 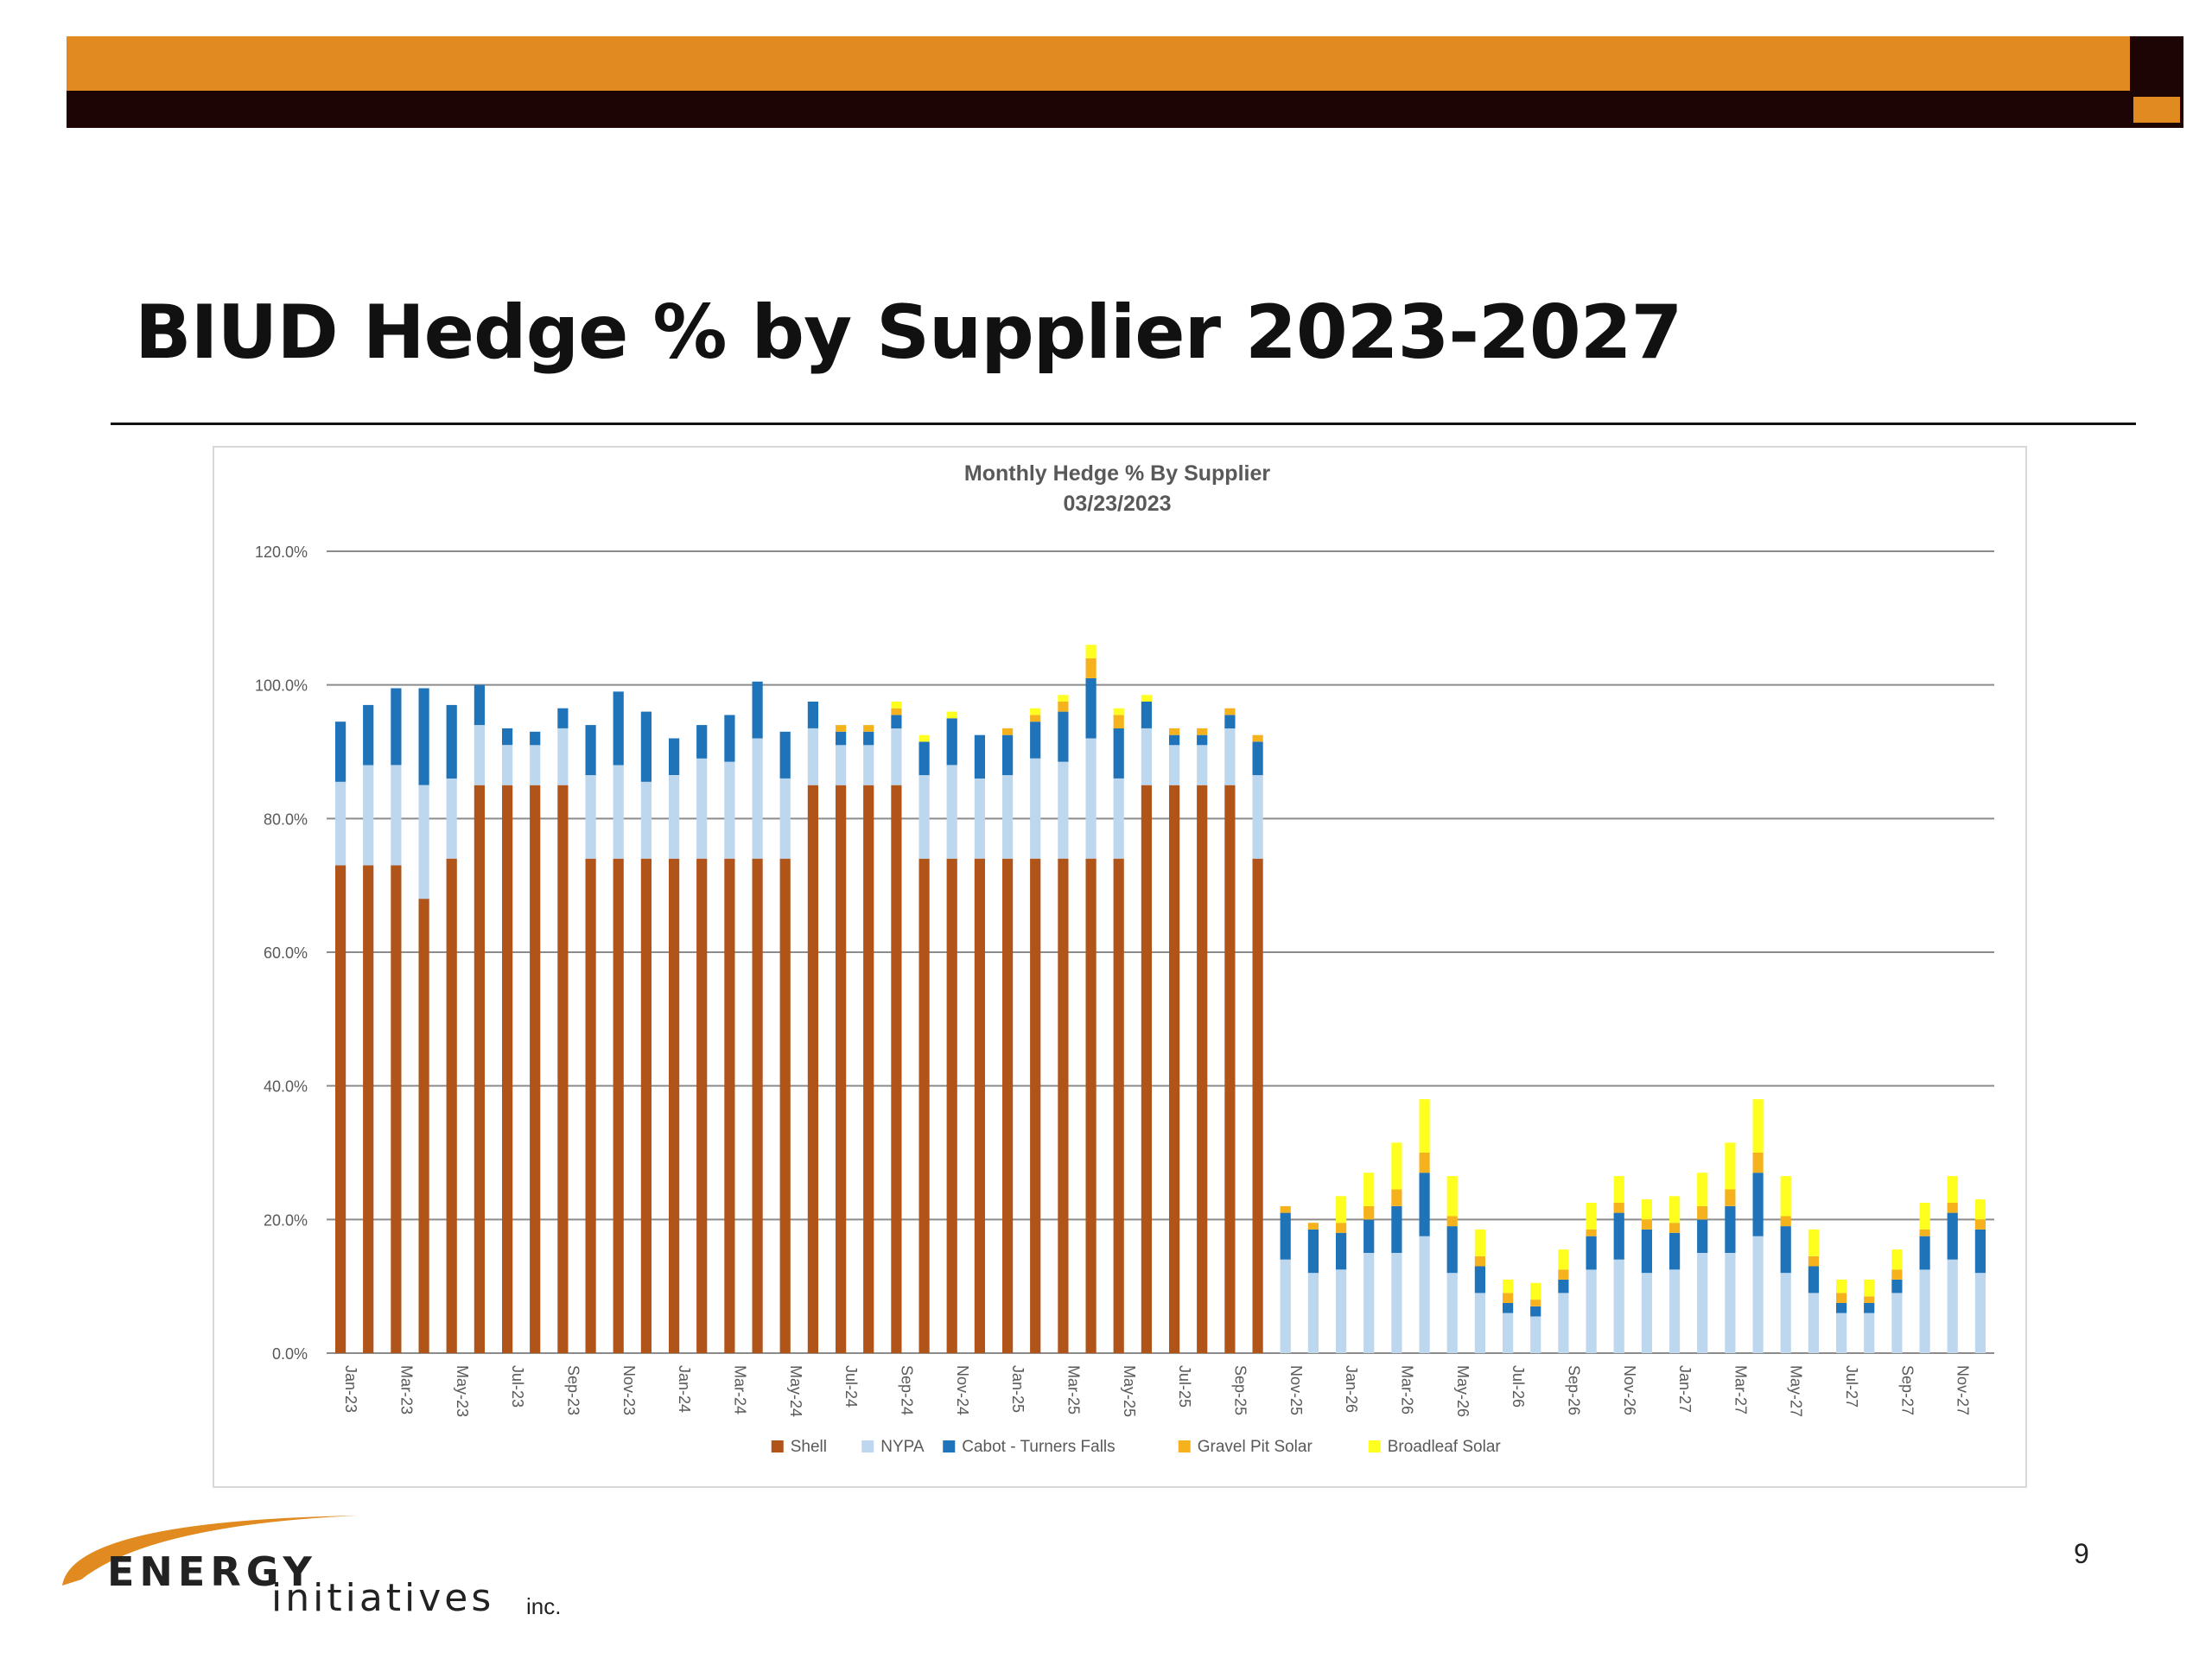 What do you see at coordinates (629, 1390) in the screenshot?
I see `x-tick-label: Nov-23` at bounding box center [629, 1390].